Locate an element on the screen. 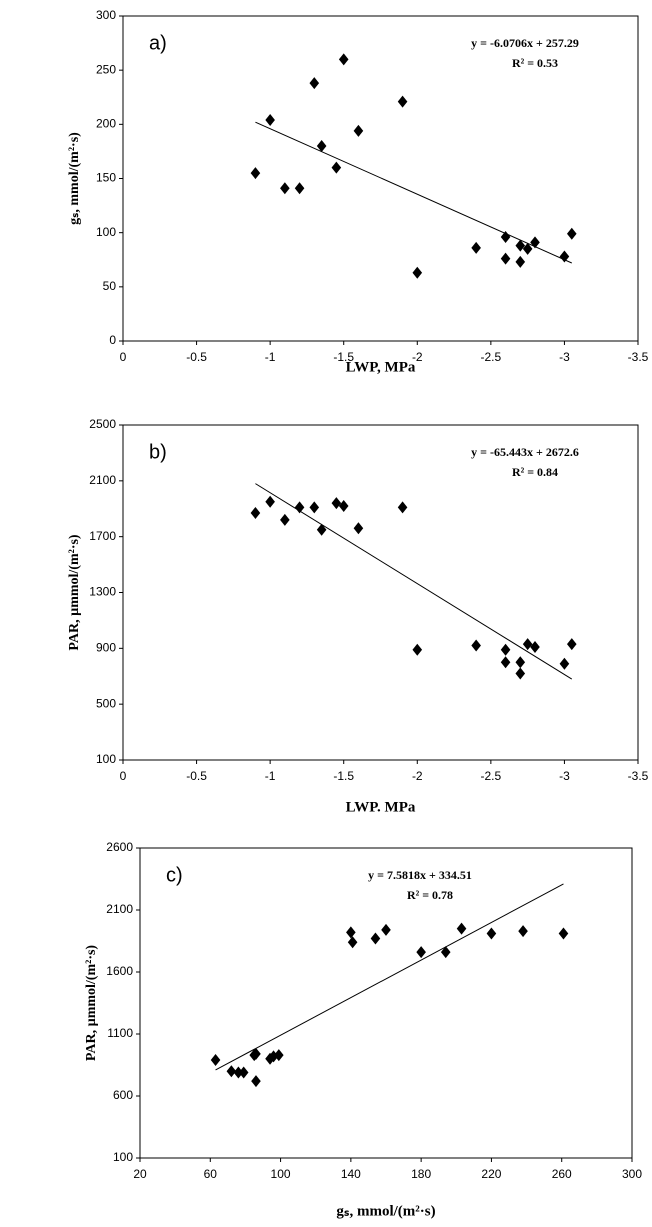 This screenshot has width=652, height=1227. x-axis-label: LWP, MPa is located at coordinates (381, 367).